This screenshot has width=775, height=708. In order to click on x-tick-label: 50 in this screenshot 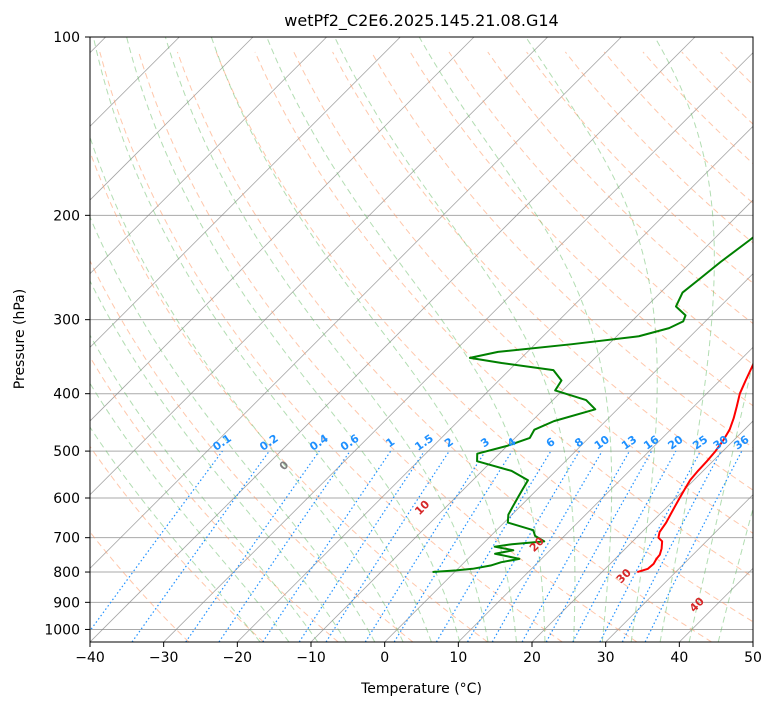, I will do `click(753, 658)`.